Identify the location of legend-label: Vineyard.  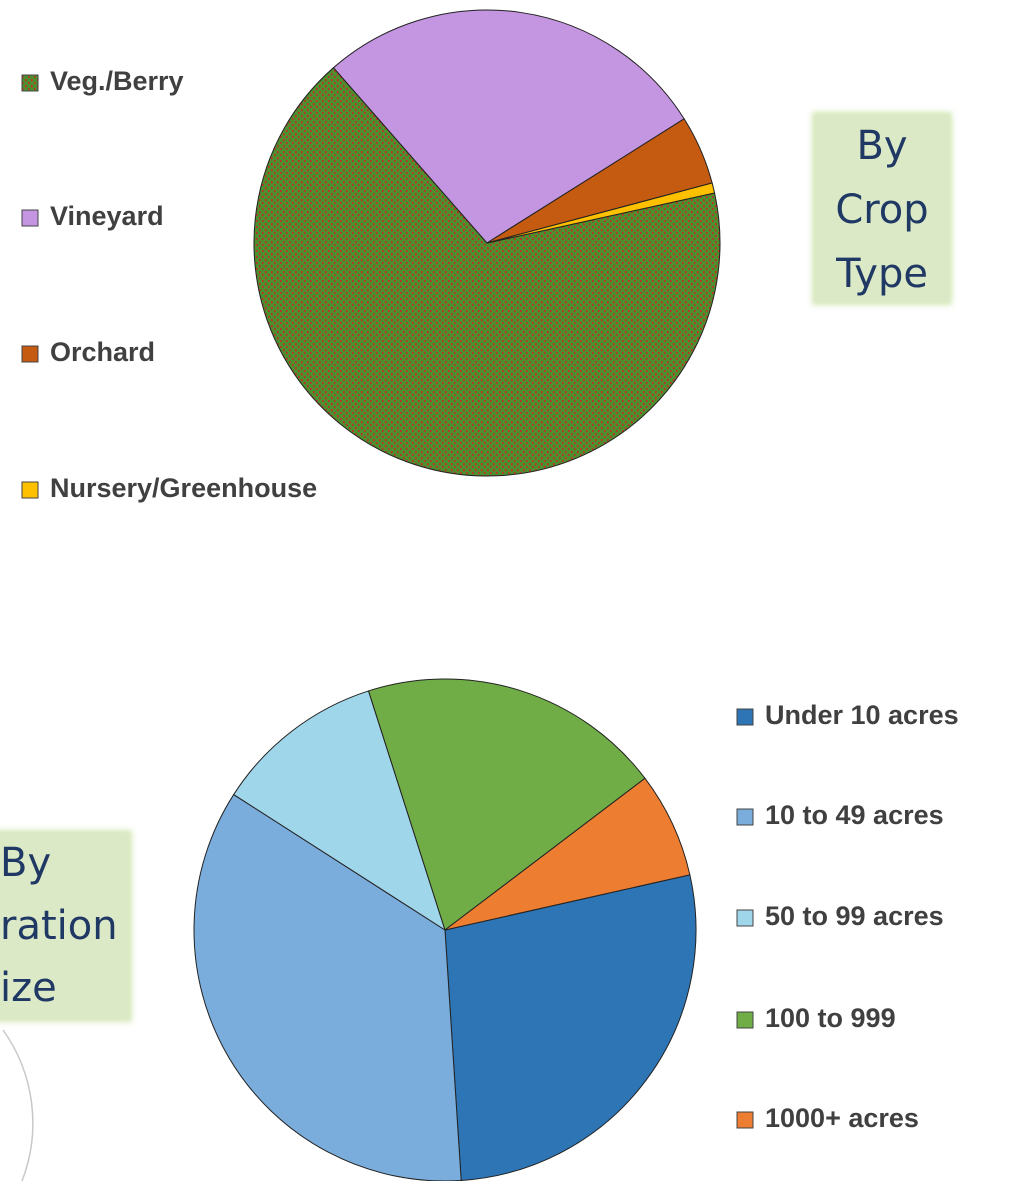
(107, 216).